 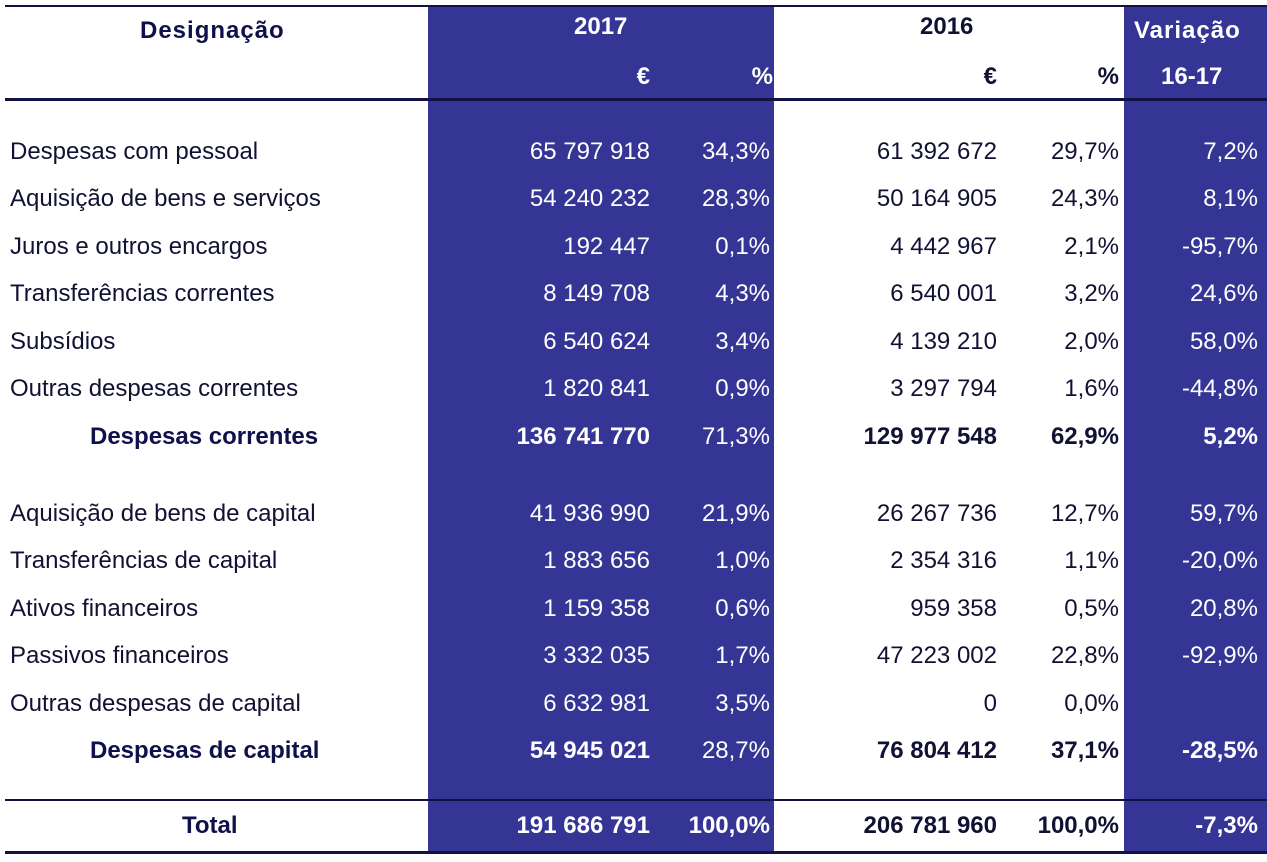 I want to click on value-euro-2016: 0, so click(x=990, y=703).